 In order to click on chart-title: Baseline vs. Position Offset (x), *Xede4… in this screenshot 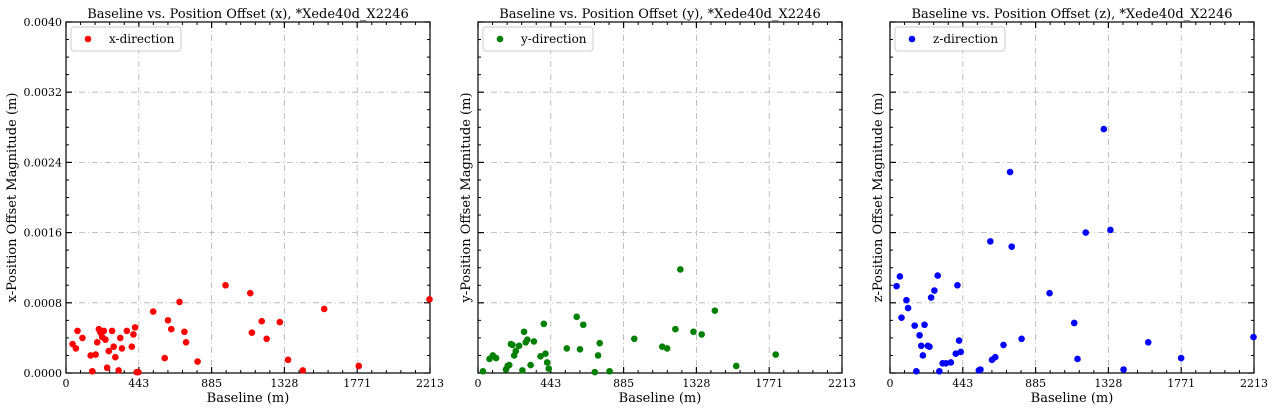, I will do `click(248, 14)`.